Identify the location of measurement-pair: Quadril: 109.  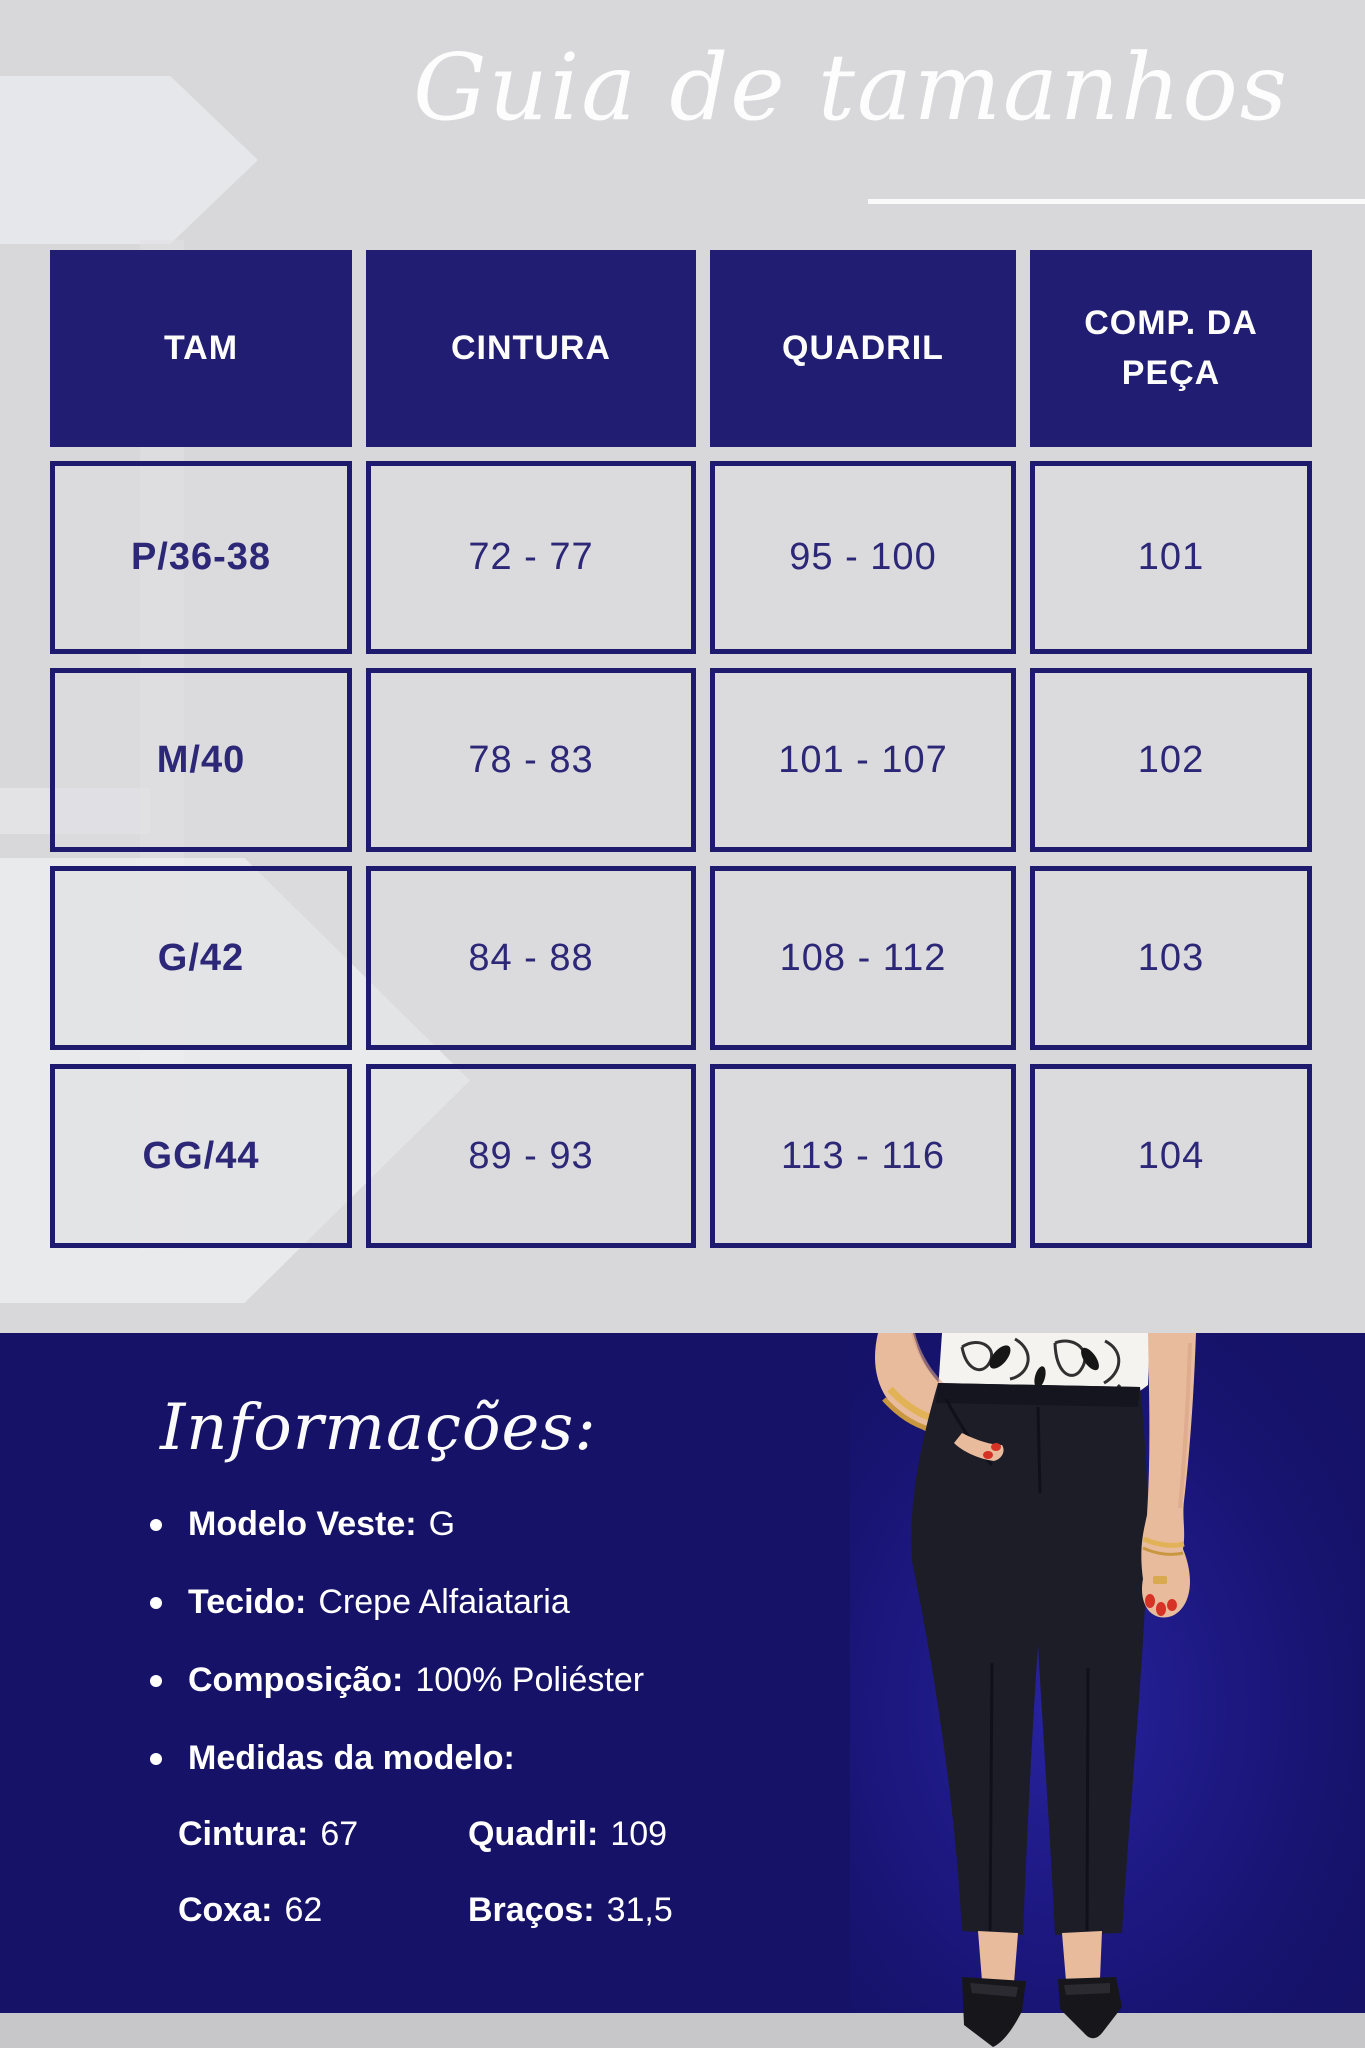
(567, 1834).